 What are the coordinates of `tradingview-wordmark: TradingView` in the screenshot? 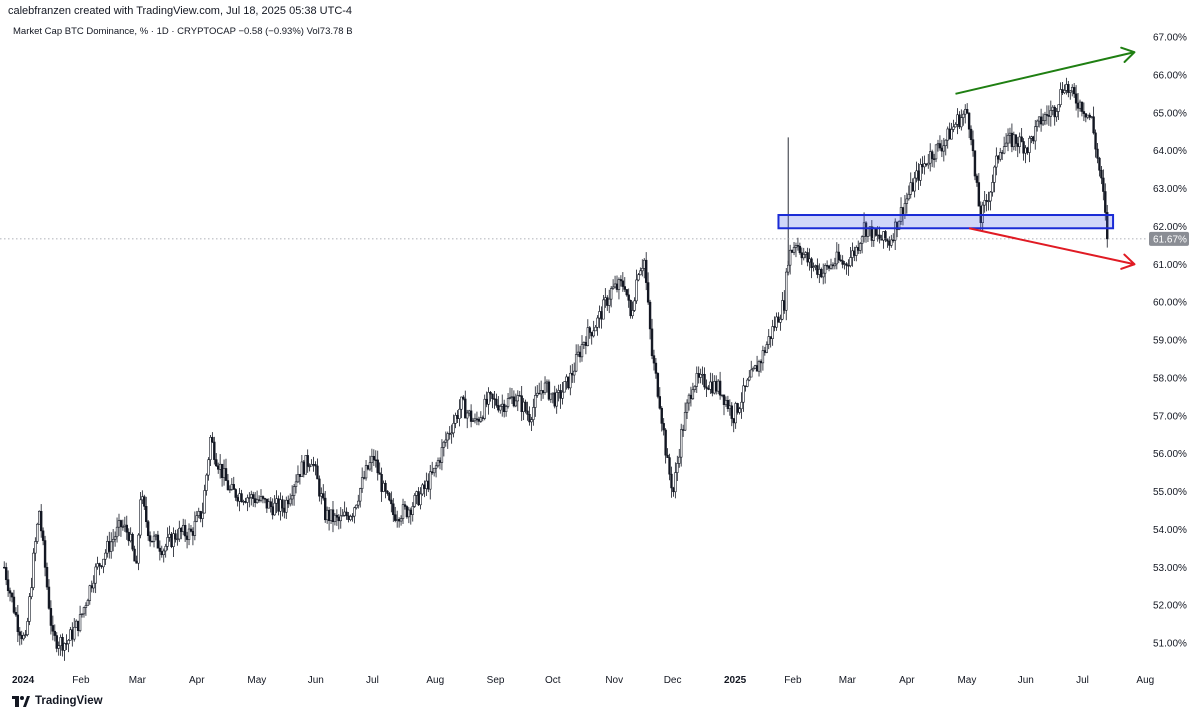 It's located at (69, 701).